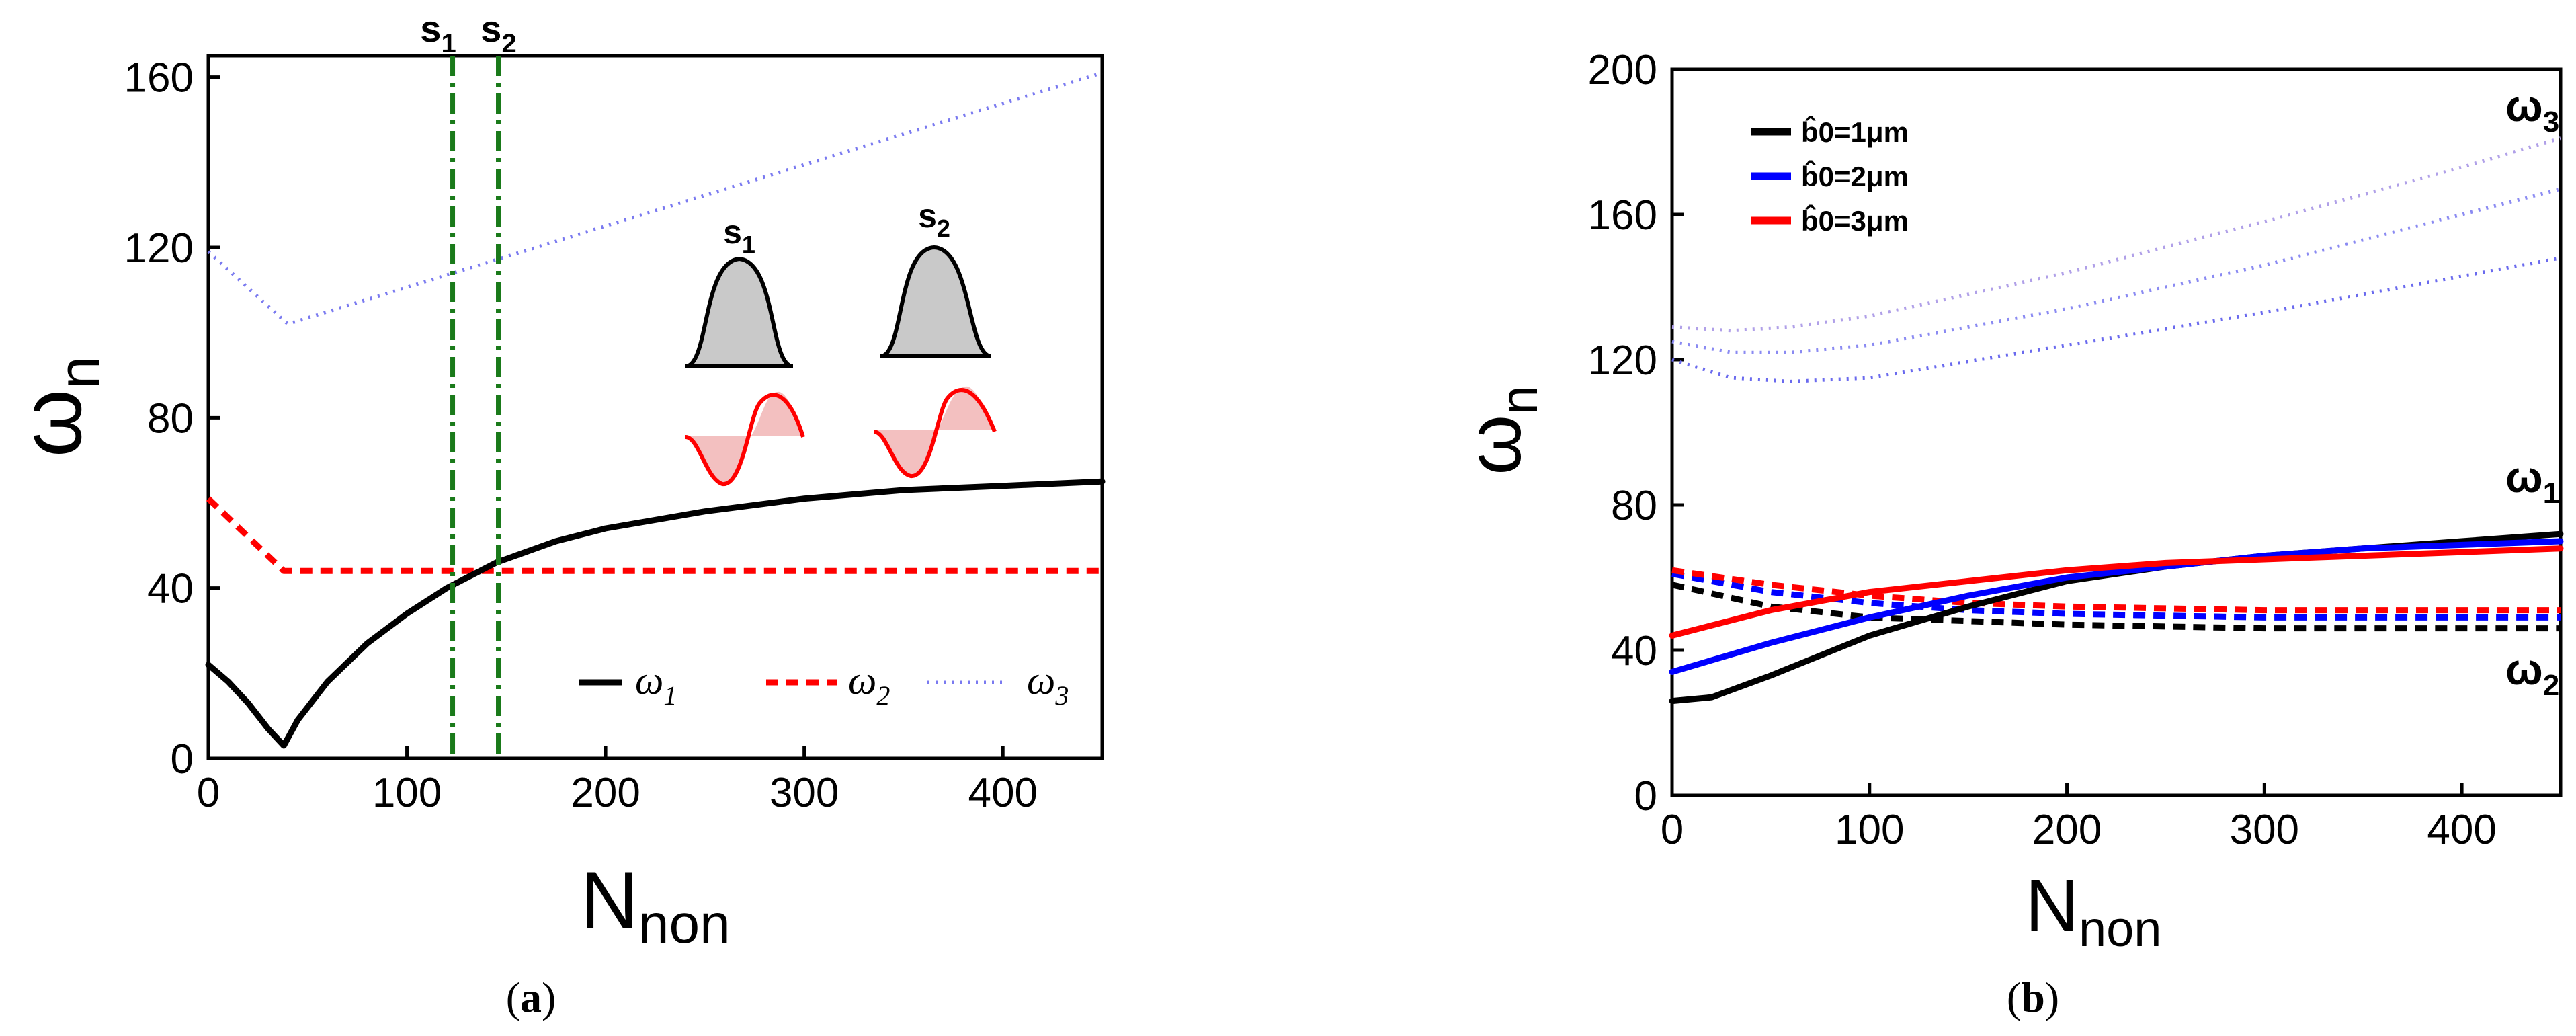  What do you see at coordinates (936, 302) in the screenshot?
I see `inset-s2-bump` at bounding box center [936, 302].